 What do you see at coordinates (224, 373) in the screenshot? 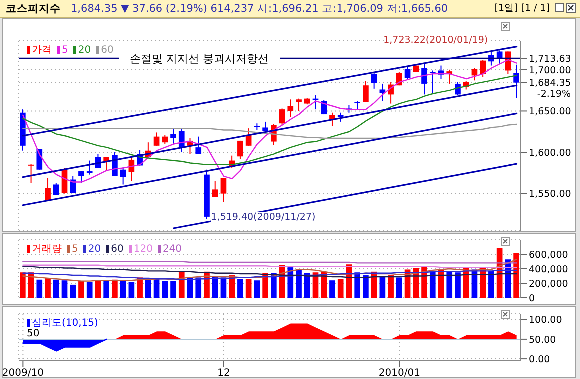
I see `x-tick-label: 12` at bounding box center [224, 373].